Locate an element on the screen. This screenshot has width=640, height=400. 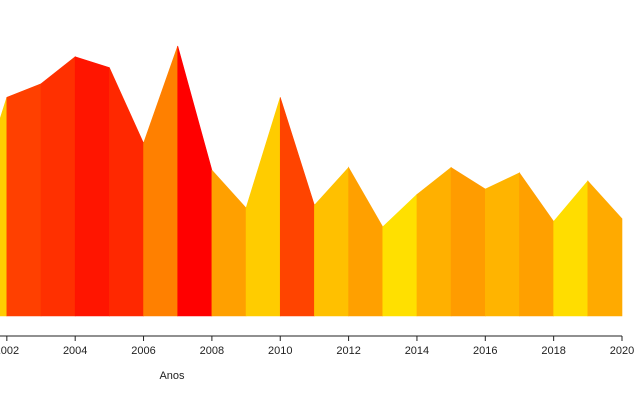
x-tick-label-2020: 2020 is located at coordinates (622, 351).